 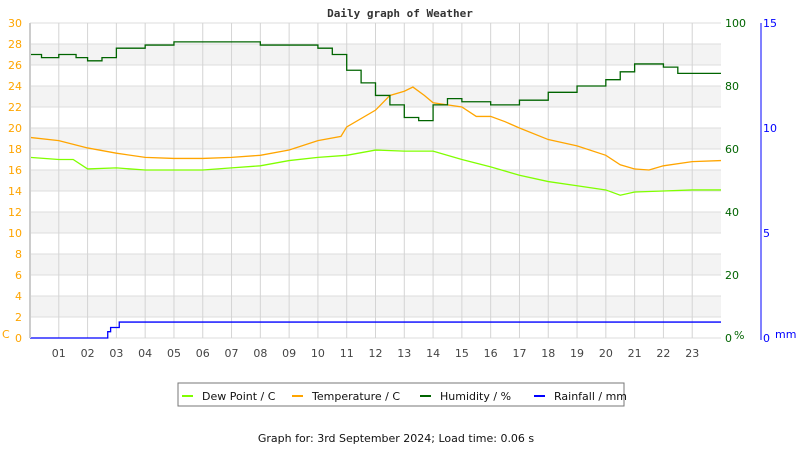 What do you see at coordinates (15, 212) in the screenshot?
I see `left-tick-label: 12` at bounding box center [15, 212].